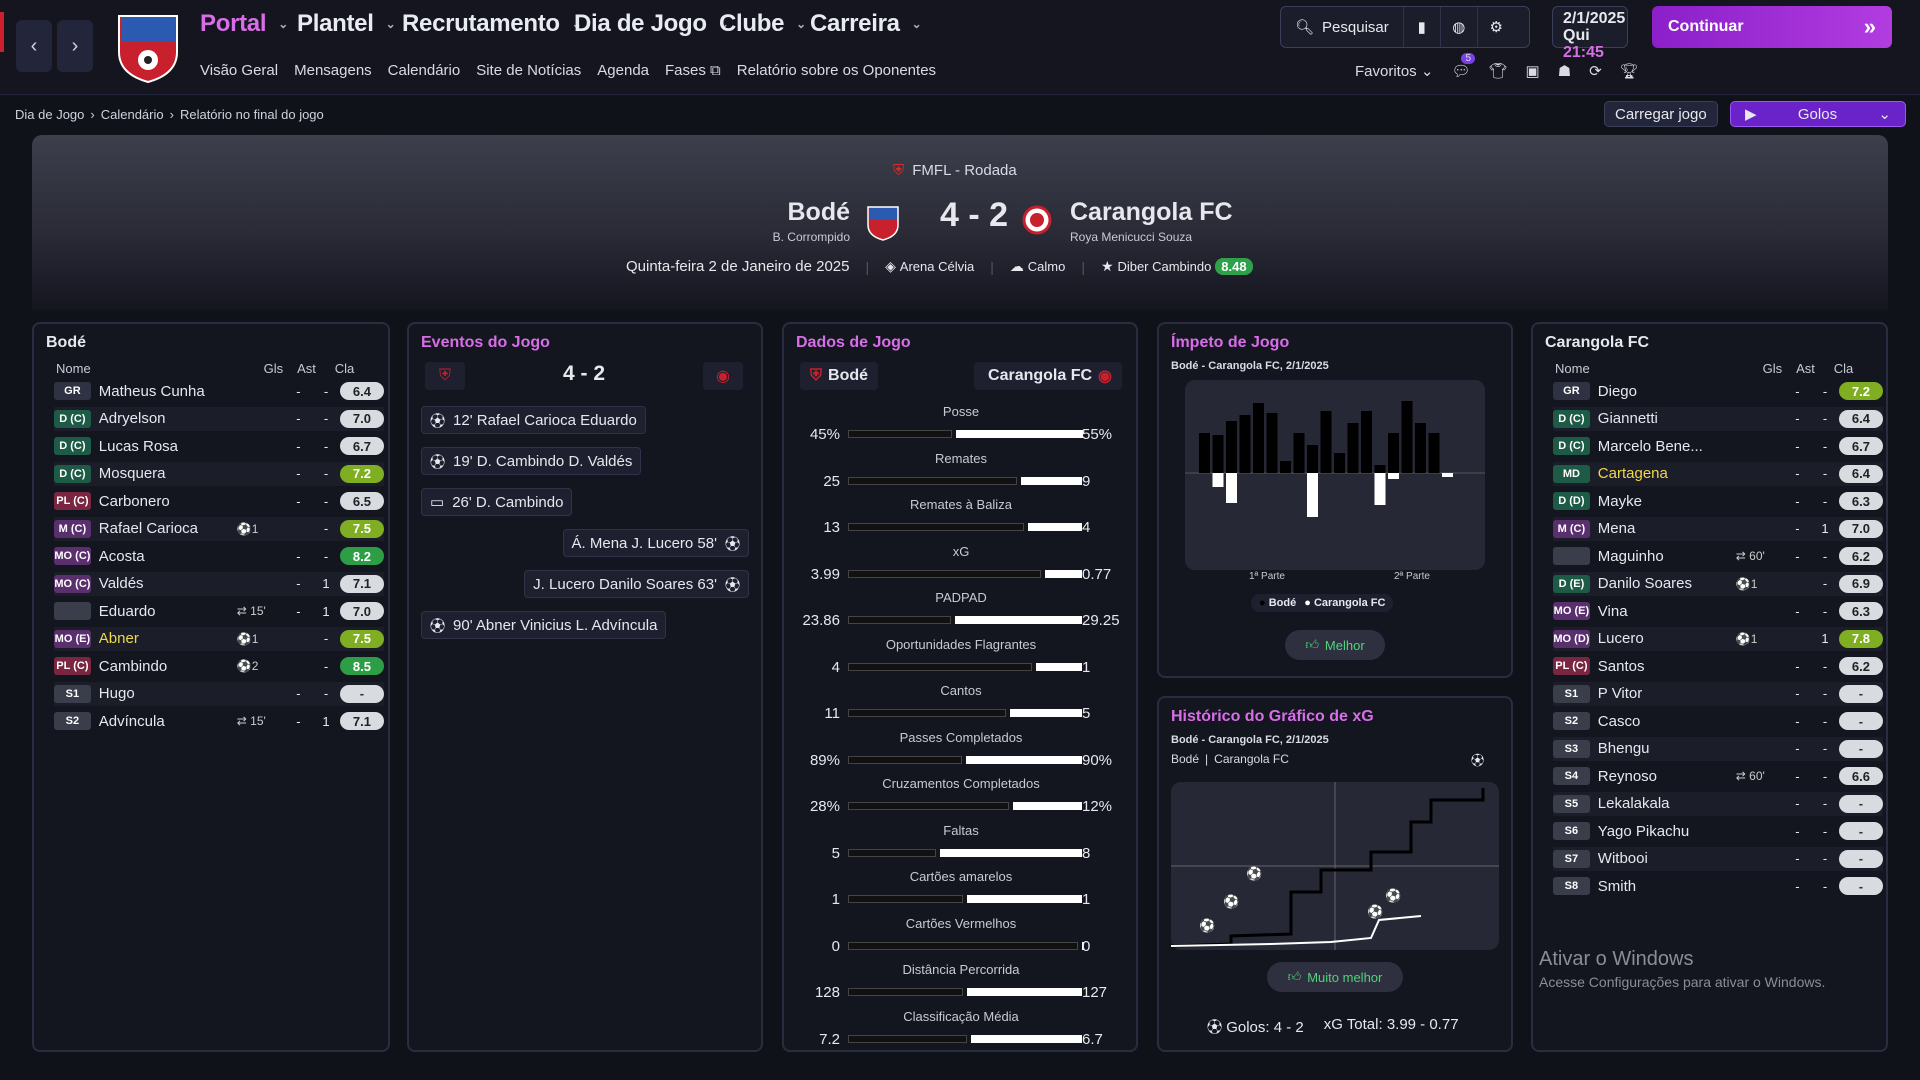 The image size is (1920, 1080). I want to click on player-row: S5 Lekalakala - - -, so click(1718, 803).